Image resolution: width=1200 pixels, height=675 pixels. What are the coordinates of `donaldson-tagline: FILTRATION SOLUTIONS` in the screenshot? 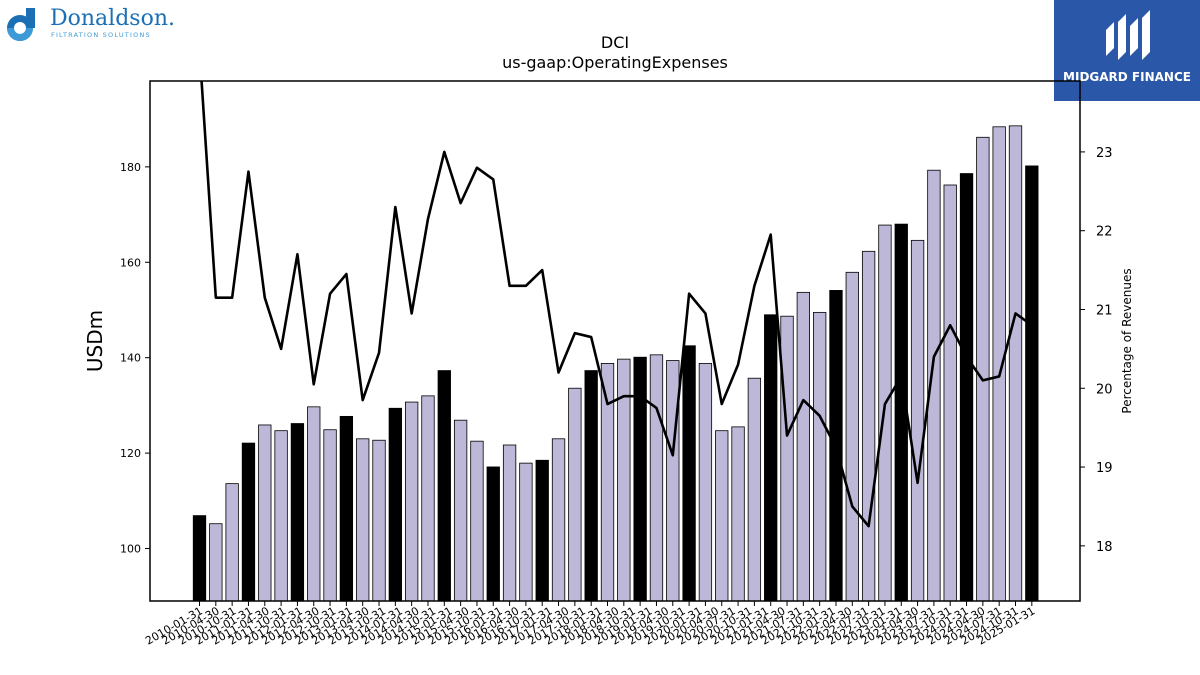 It's located at (101, 35).